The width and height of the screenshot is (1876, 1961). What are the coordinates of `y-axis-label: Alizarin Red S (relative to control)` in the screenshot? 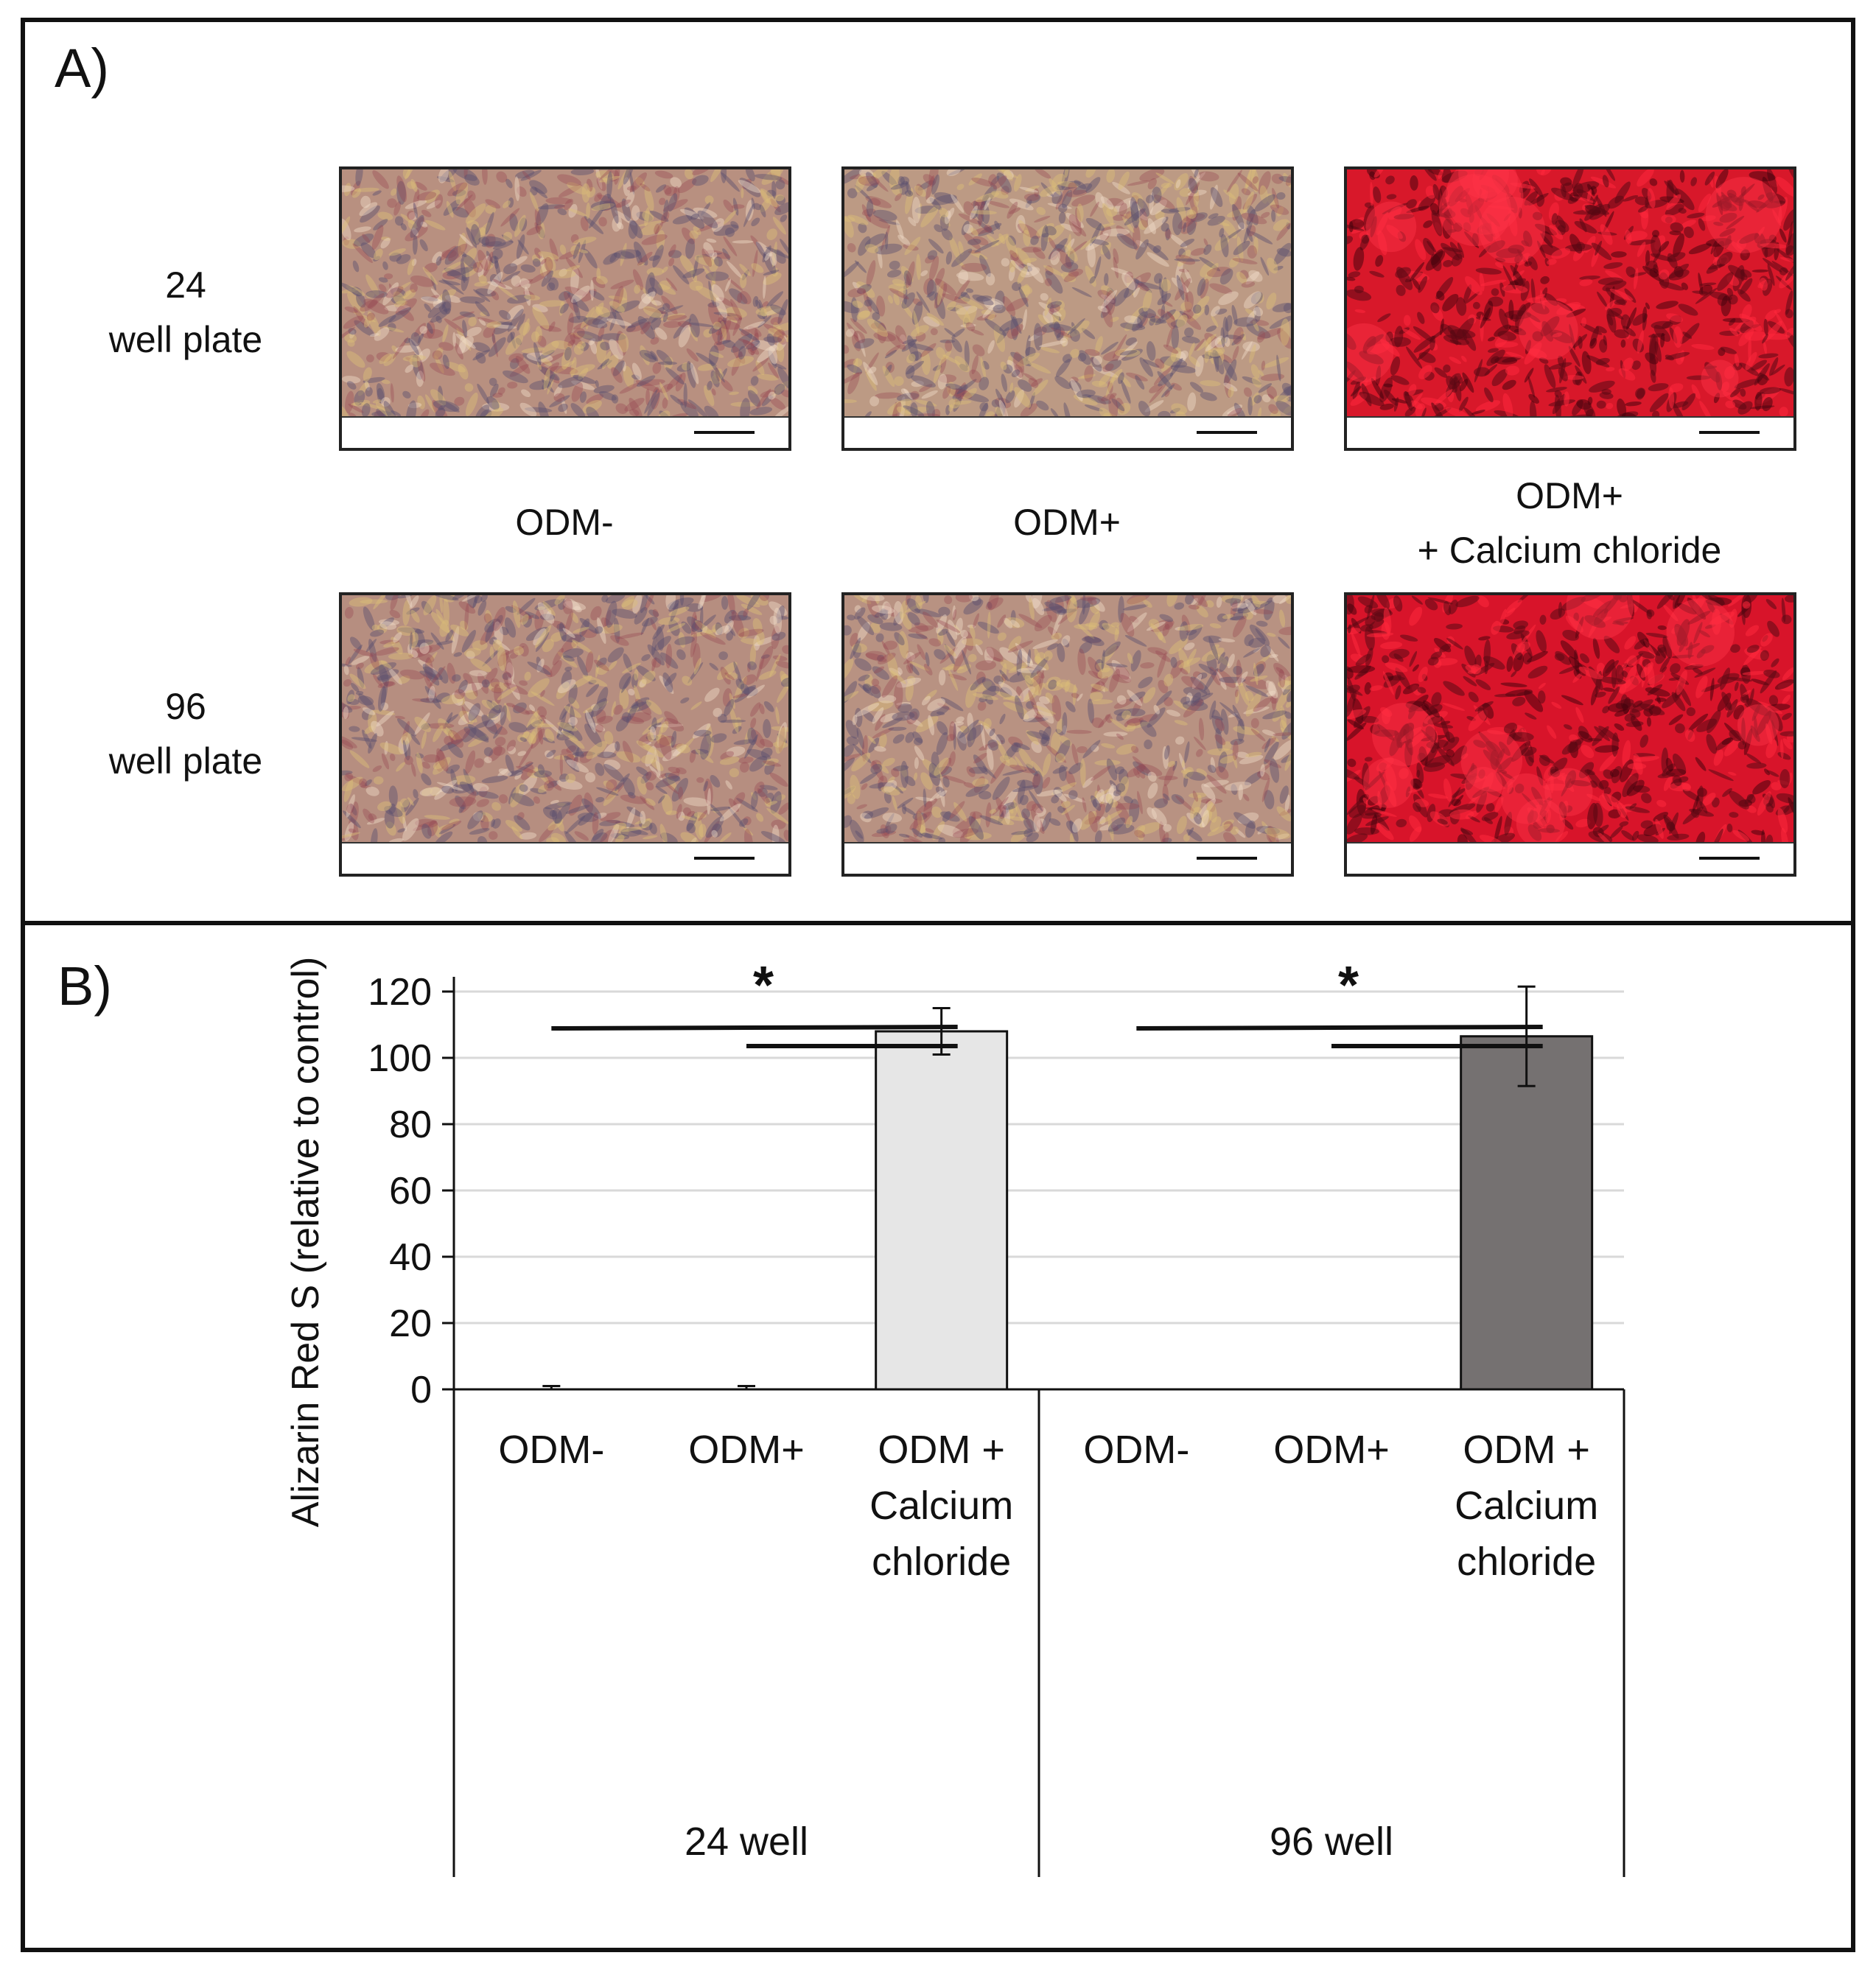 It's located at (305, 1242).